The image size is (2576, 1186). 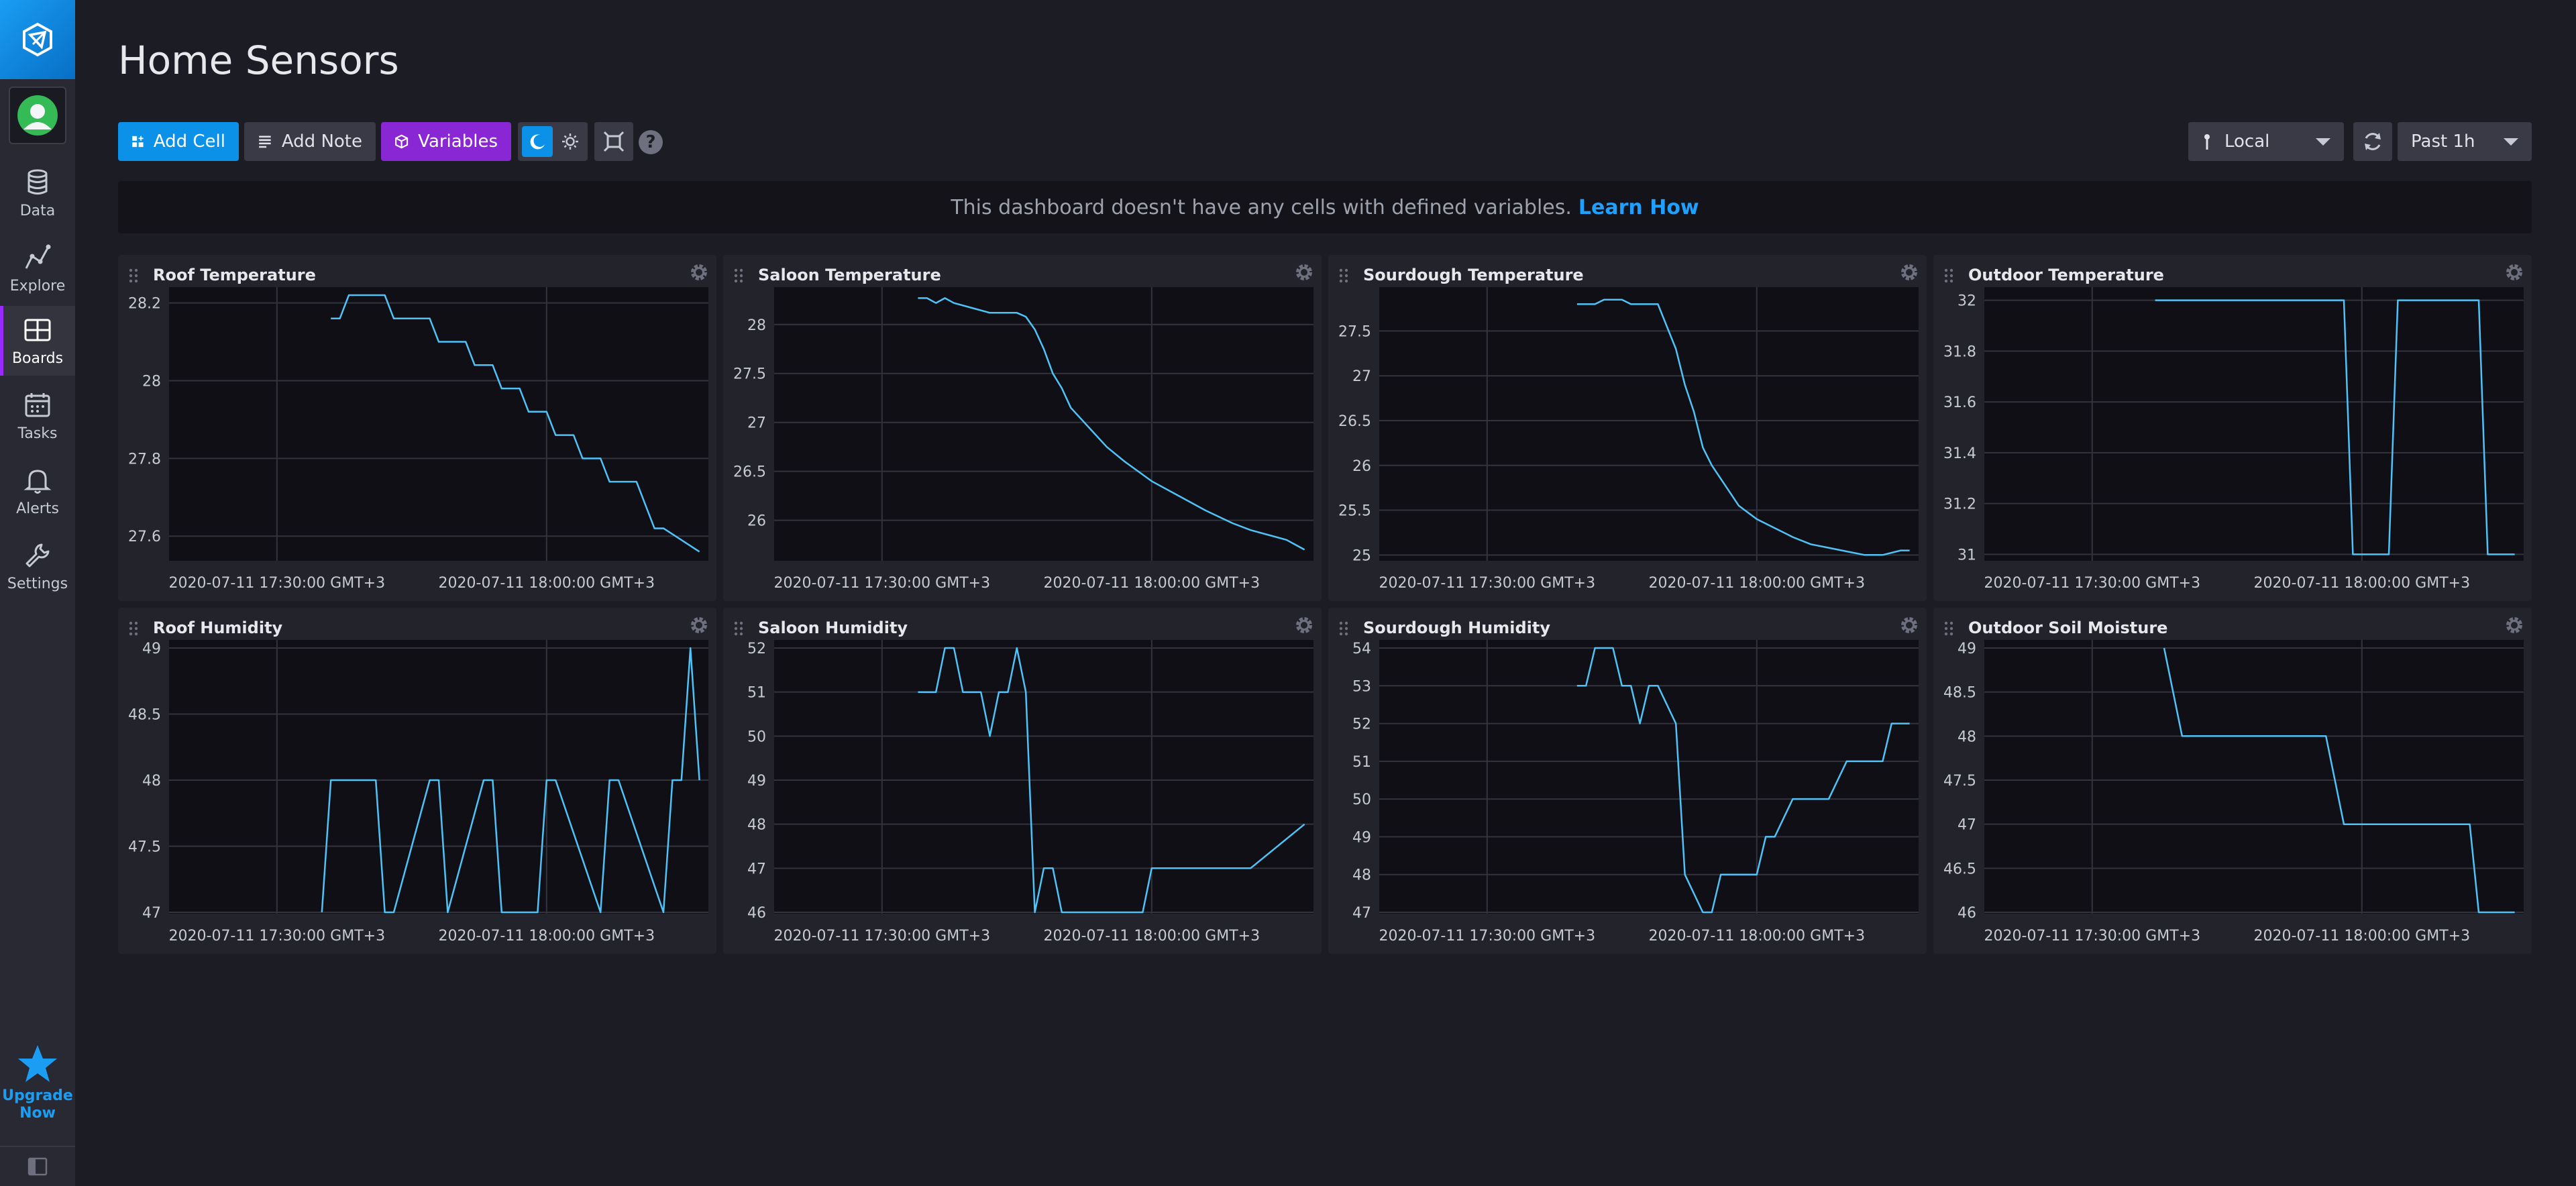 What do you see at coordinates (37, 285) in the screenshot?
I see `sidebar-item-label: Explore` at bounding box center [37, 285].